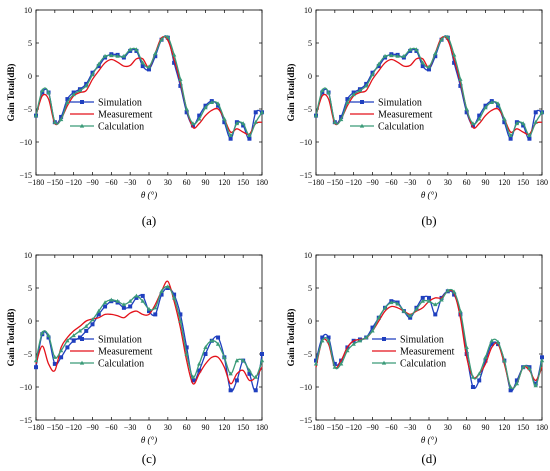 This screenshot has width=550, height=471. I want to click on legend-label-measurement: Measurement, so click(125, 352).